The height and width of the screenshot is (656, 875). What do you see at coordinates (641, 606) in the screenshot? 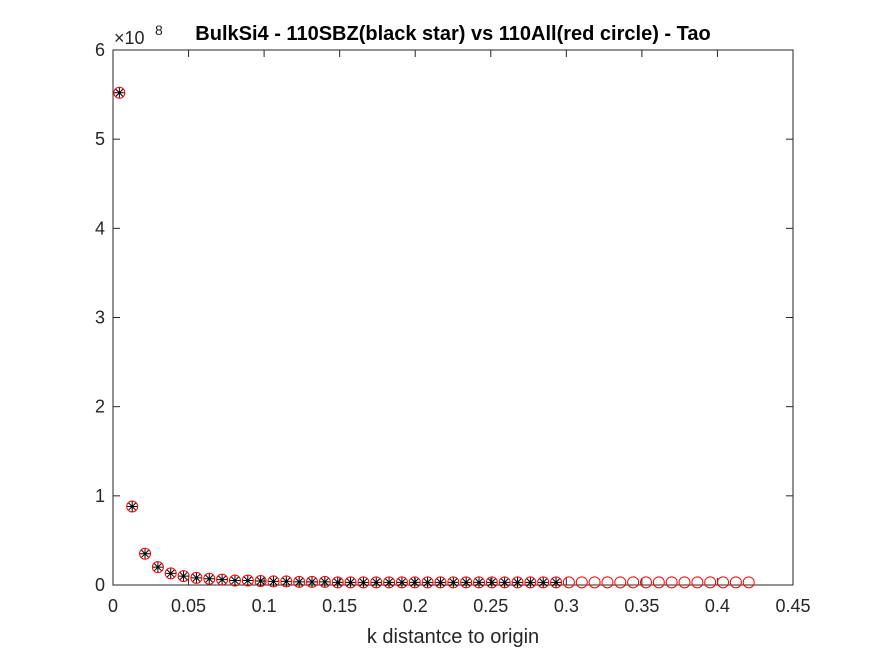
I see `x-tick-label: 0.35` at bounding box center [641, 606].